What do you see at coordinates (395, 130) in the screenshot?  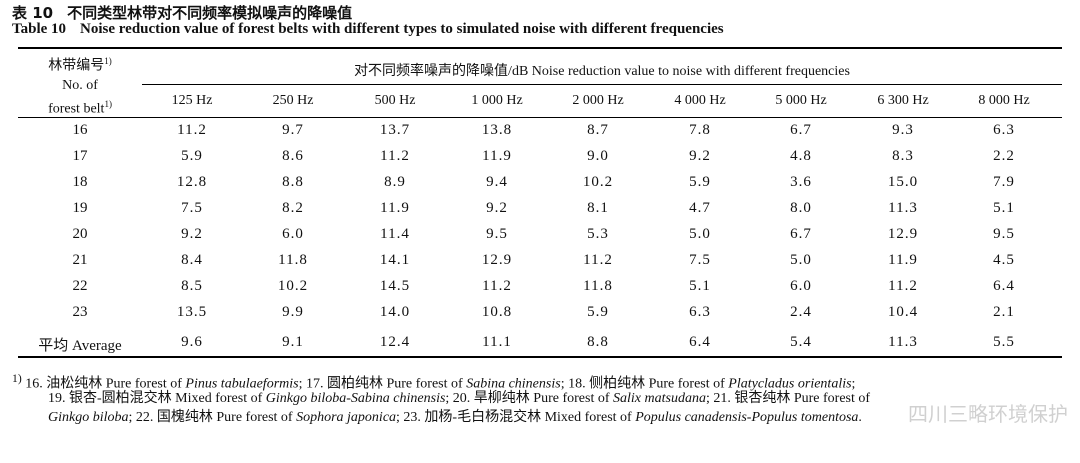 I see `table-cell: 13.7` at bounding box center [395, 130].